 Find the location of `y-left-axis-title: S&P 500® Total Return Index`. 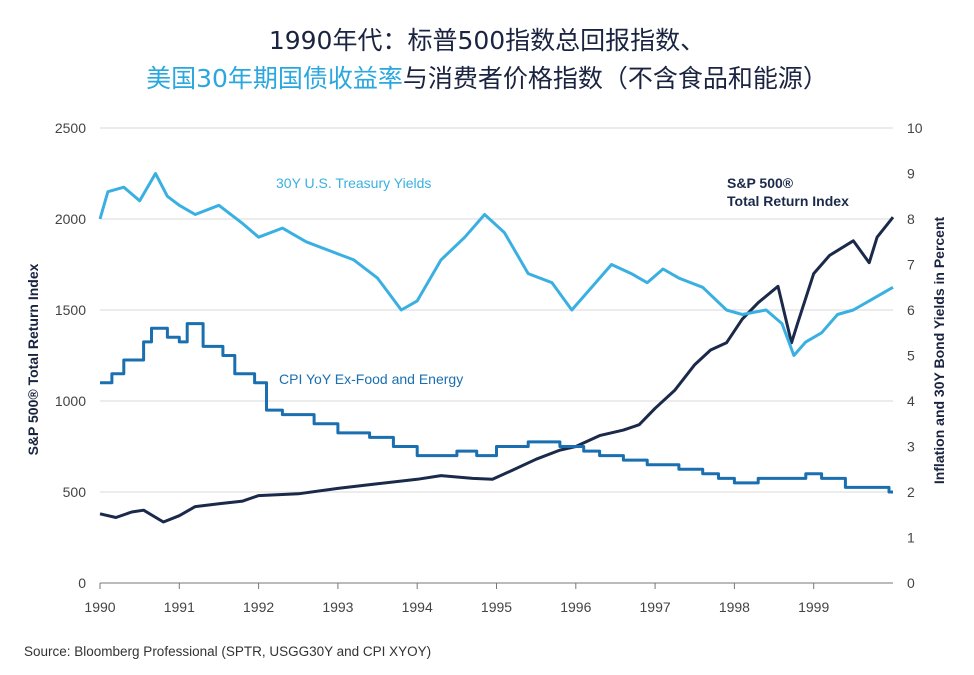

y-left-axis-title: S&P 500® Total Return Index is located at coordinates (33, 359).